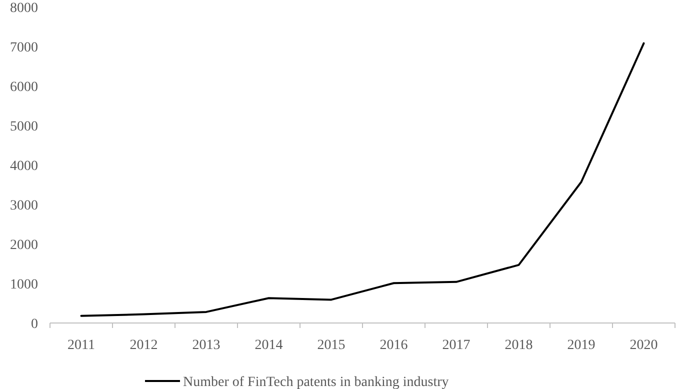 This screenshot has width=685, height=389. I want to click on y-tick-label: 6000, so click(24, 87).